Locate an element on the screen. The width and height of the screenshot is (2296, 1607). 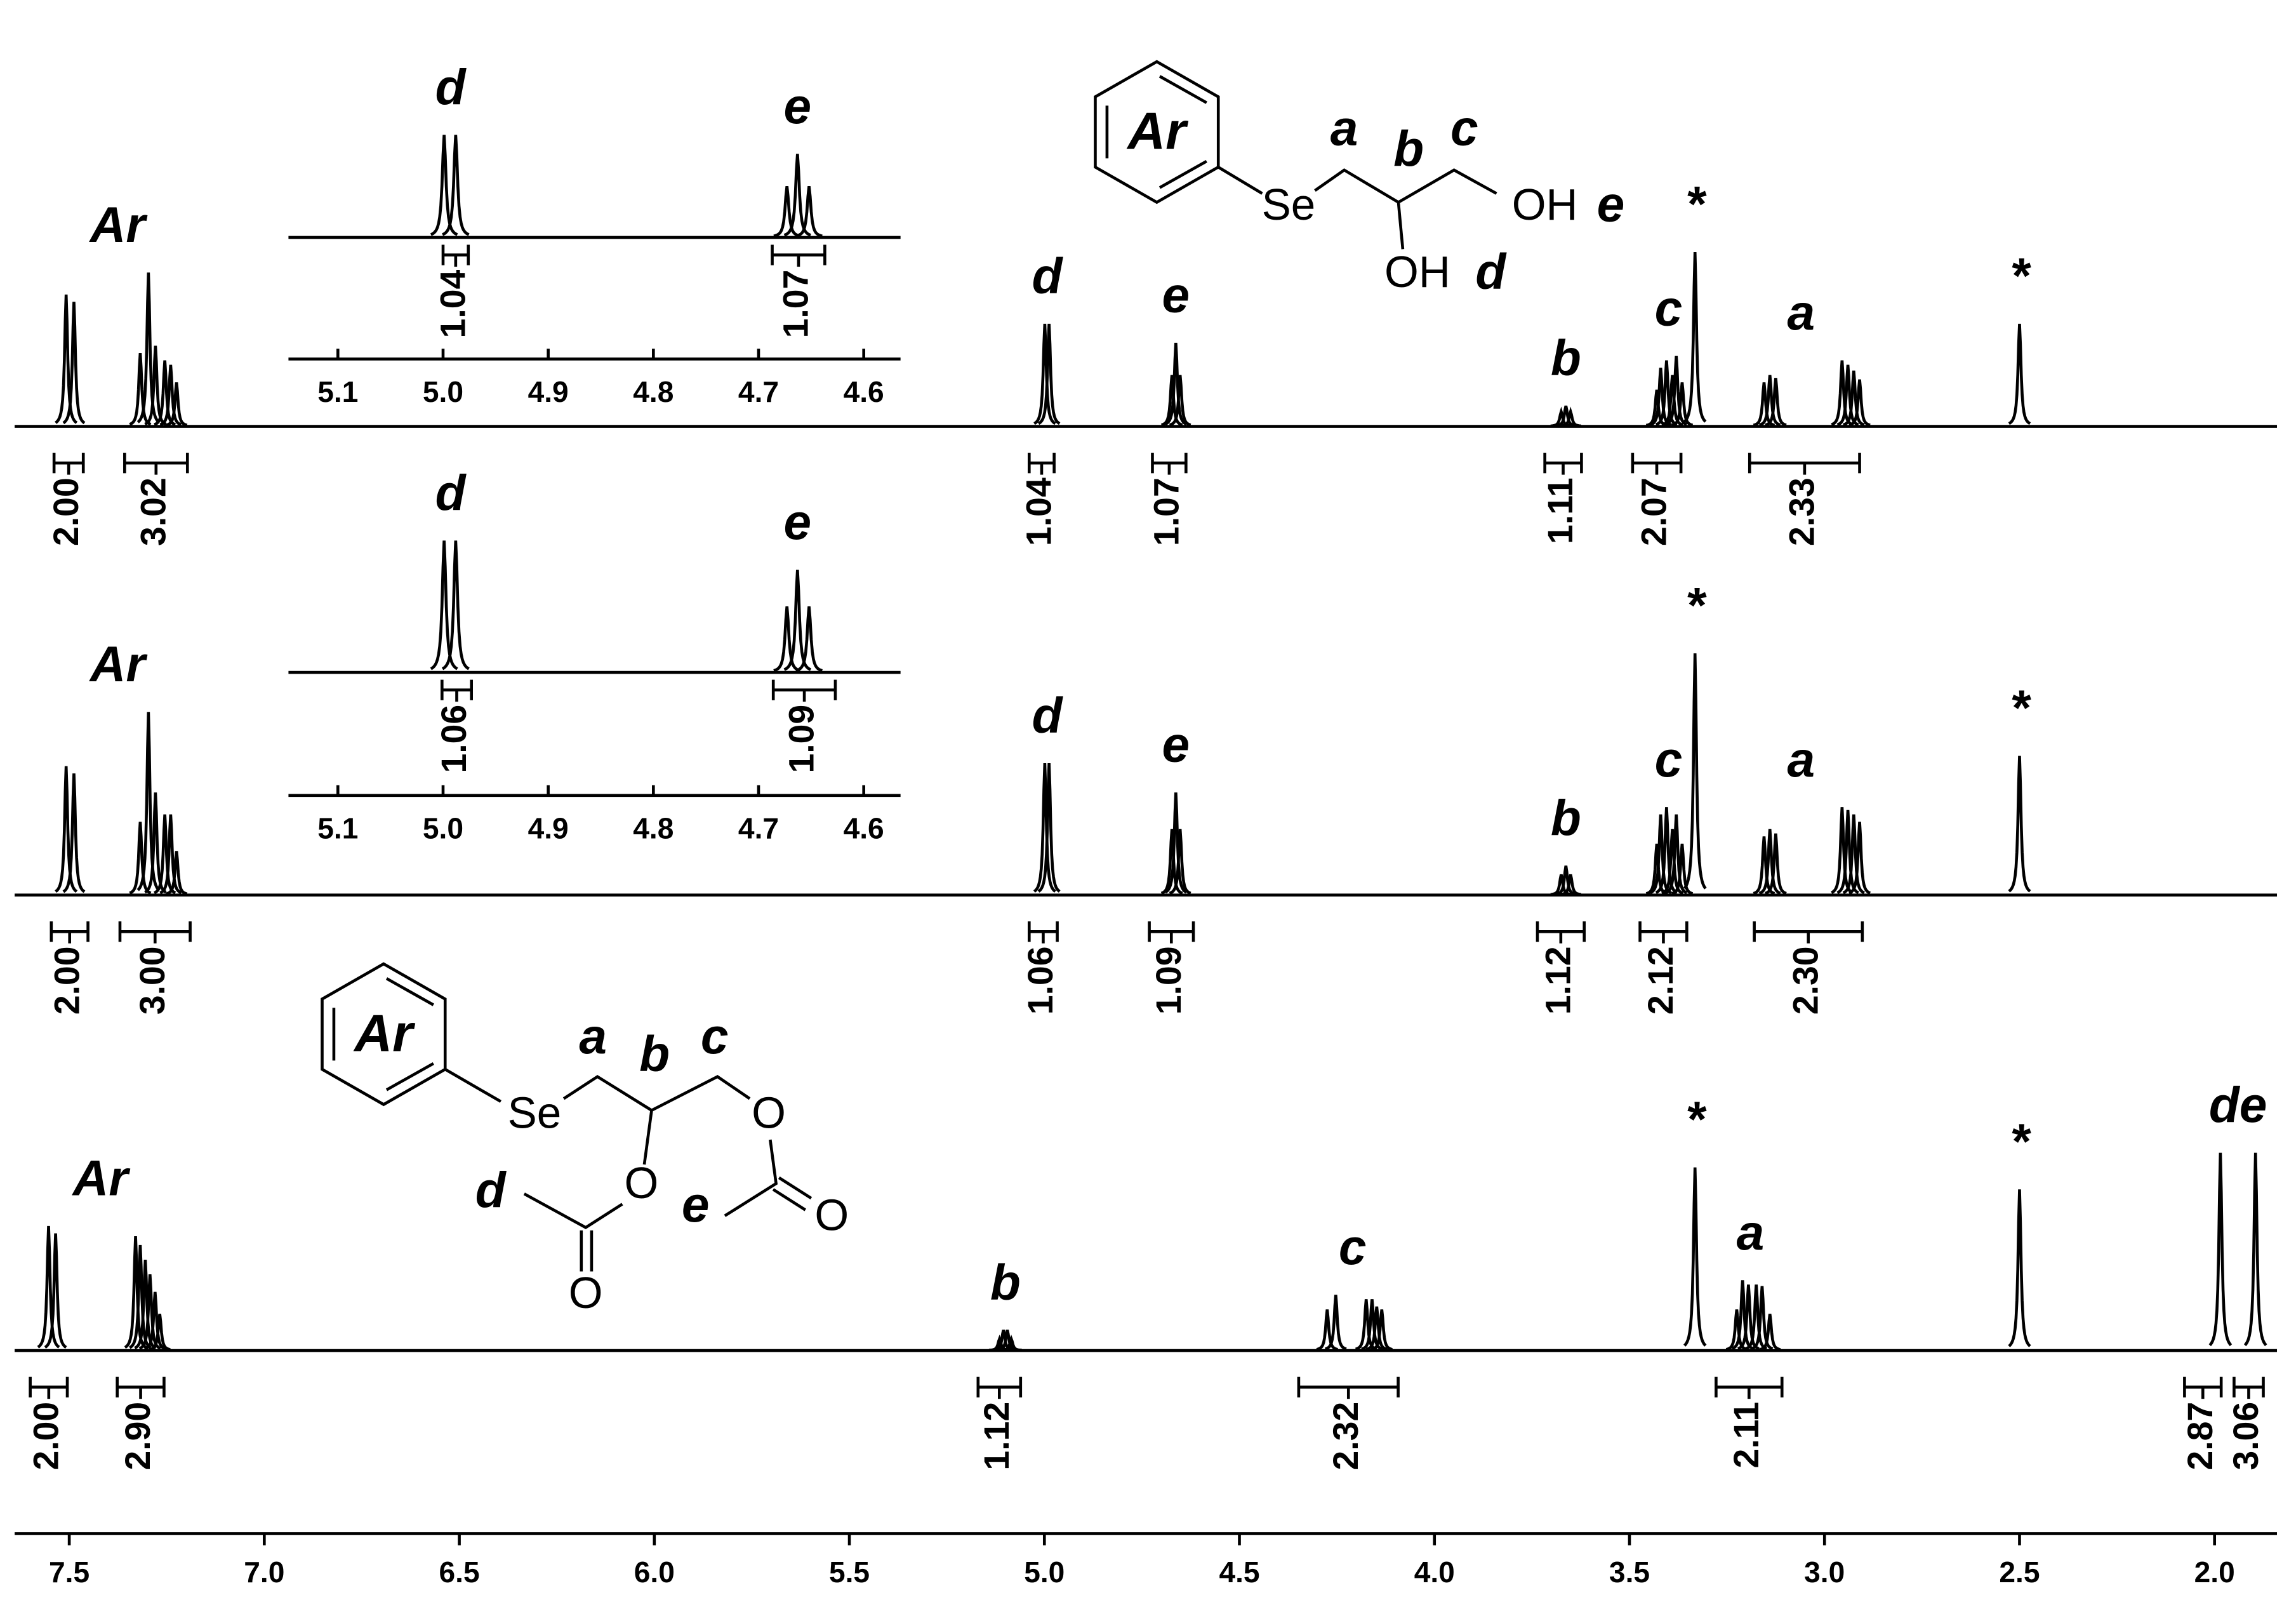
peak-label: Ar is located at coordinates (119, 225).